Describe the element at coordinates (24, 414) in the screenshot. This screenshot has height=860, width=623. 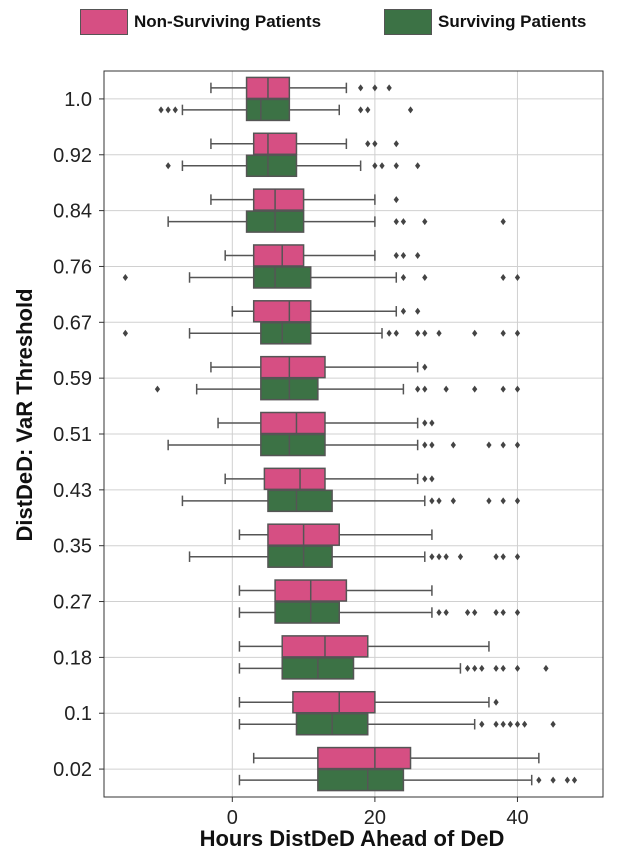
I see `y-axis-label: DistDeD: VaR Threshold` at that location.